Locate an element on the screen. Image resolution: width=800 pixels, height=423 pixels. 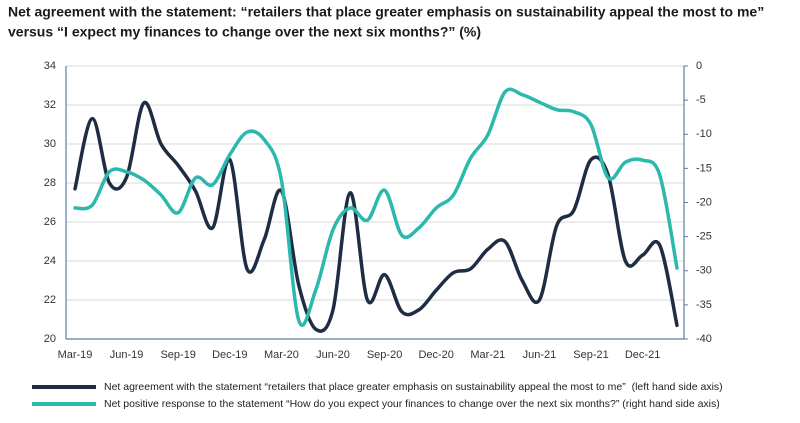
x-tick-label: Jun-19 is located at coordinates (127, 355).